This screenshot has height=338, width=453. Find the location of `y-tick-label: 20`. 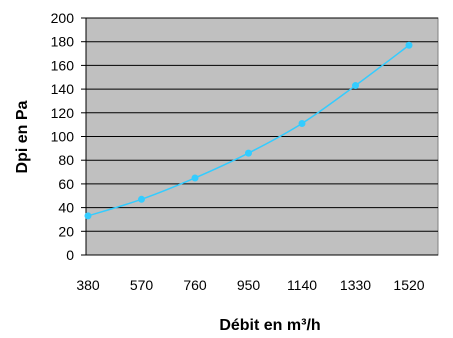

y-tick-label: 20 is located at coordinates (66, 231).